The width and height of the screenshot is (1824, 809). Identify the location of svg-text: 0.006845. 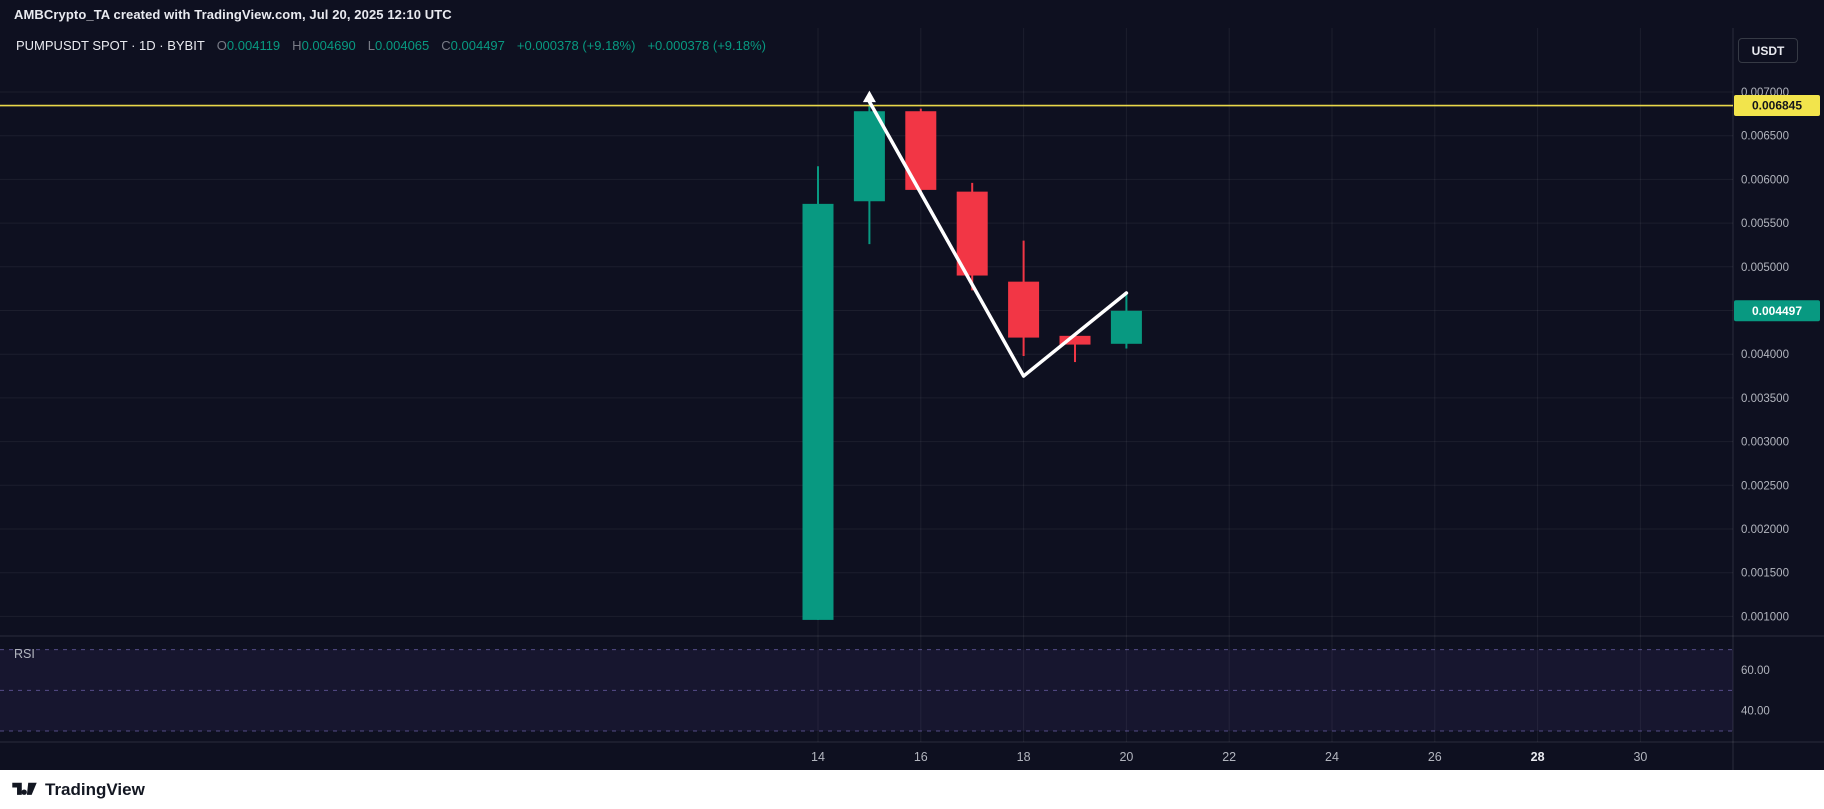
(1777, 106).